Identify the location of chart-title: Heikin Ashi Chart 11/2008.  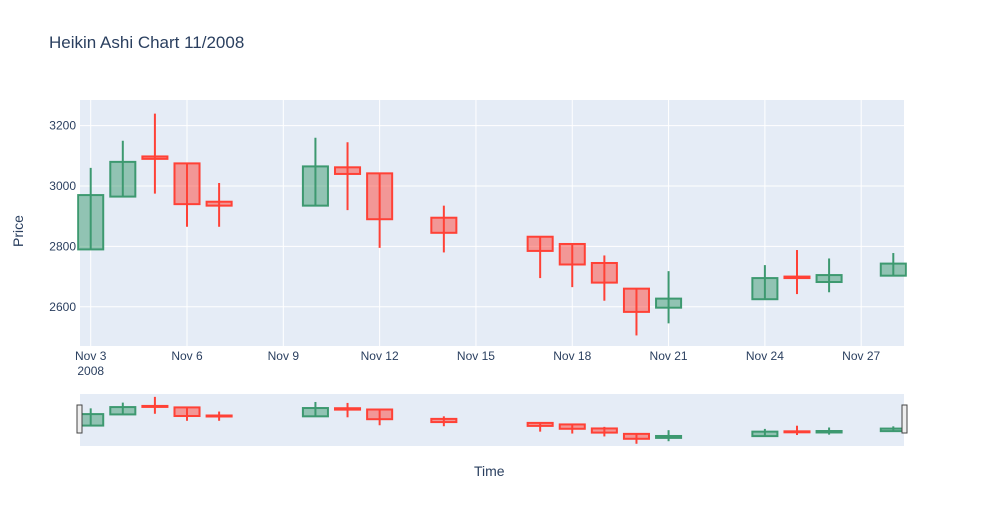
(147, 42).